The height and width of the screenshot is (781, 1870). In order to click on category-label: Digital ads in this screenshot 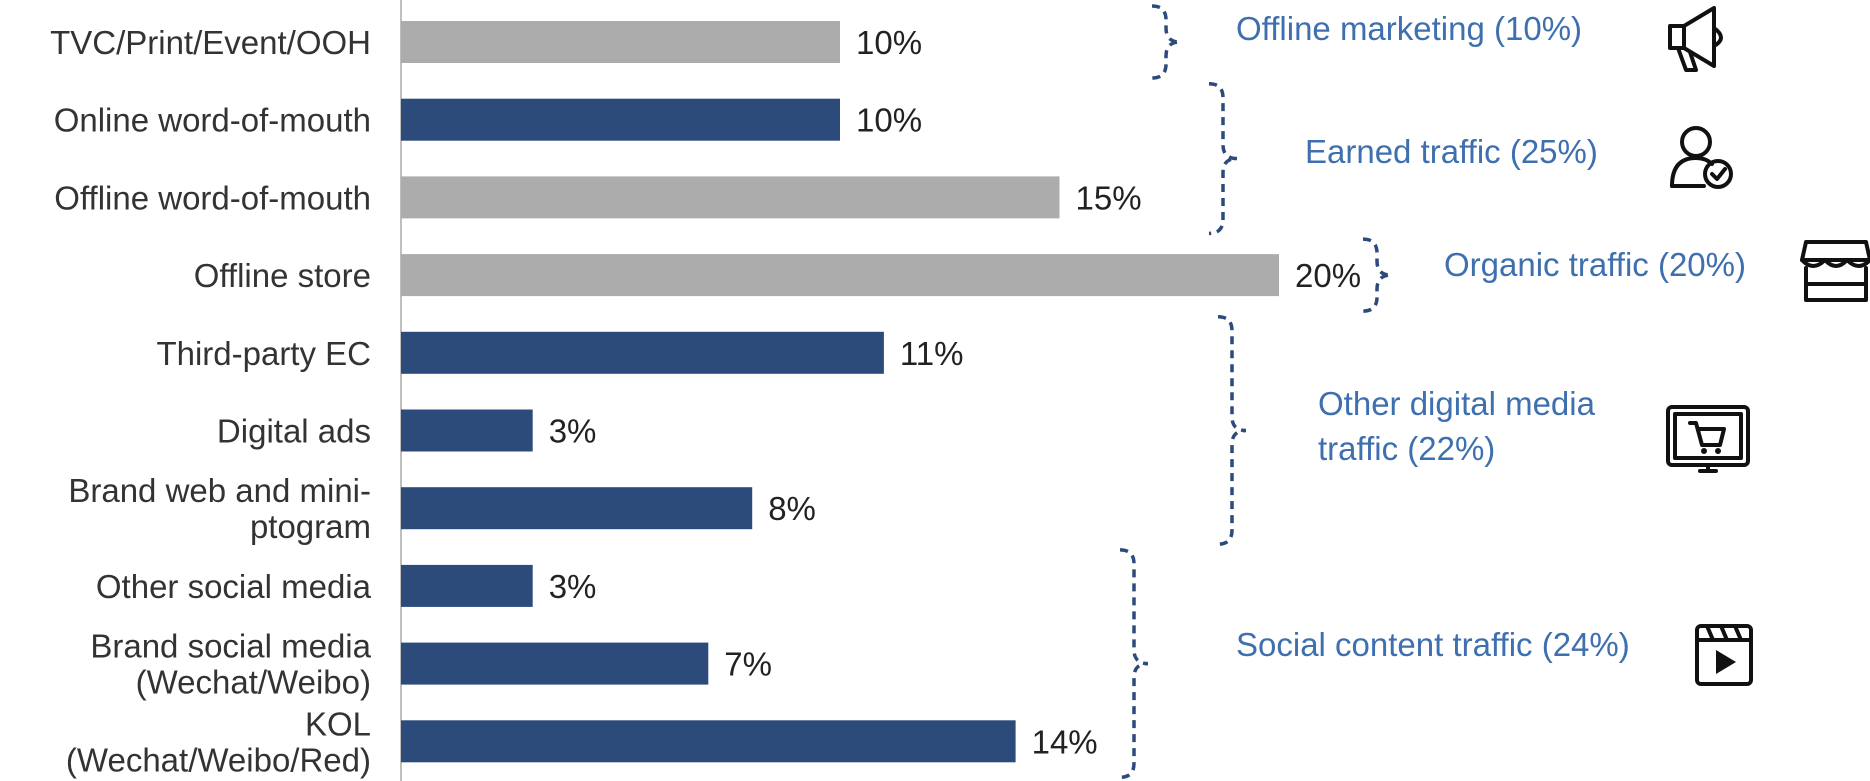, I will do `click(294, 431)`.